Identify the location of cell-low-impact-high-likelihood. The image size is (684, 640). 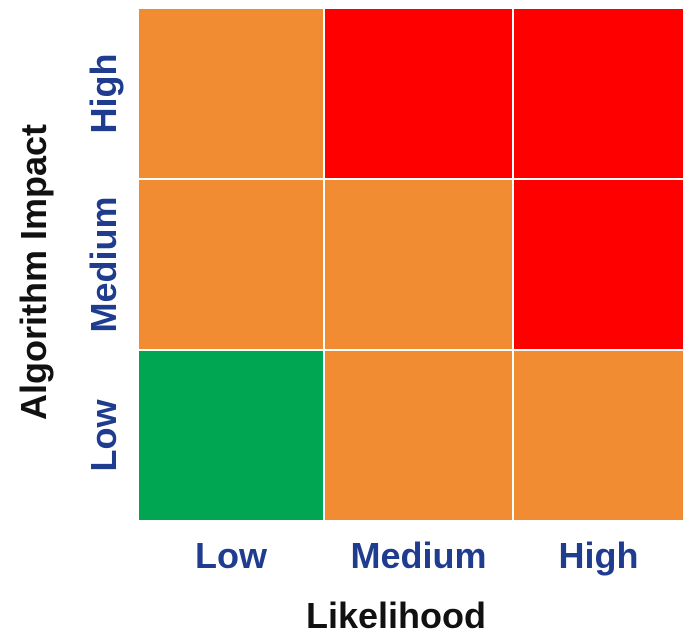
(598, 435).